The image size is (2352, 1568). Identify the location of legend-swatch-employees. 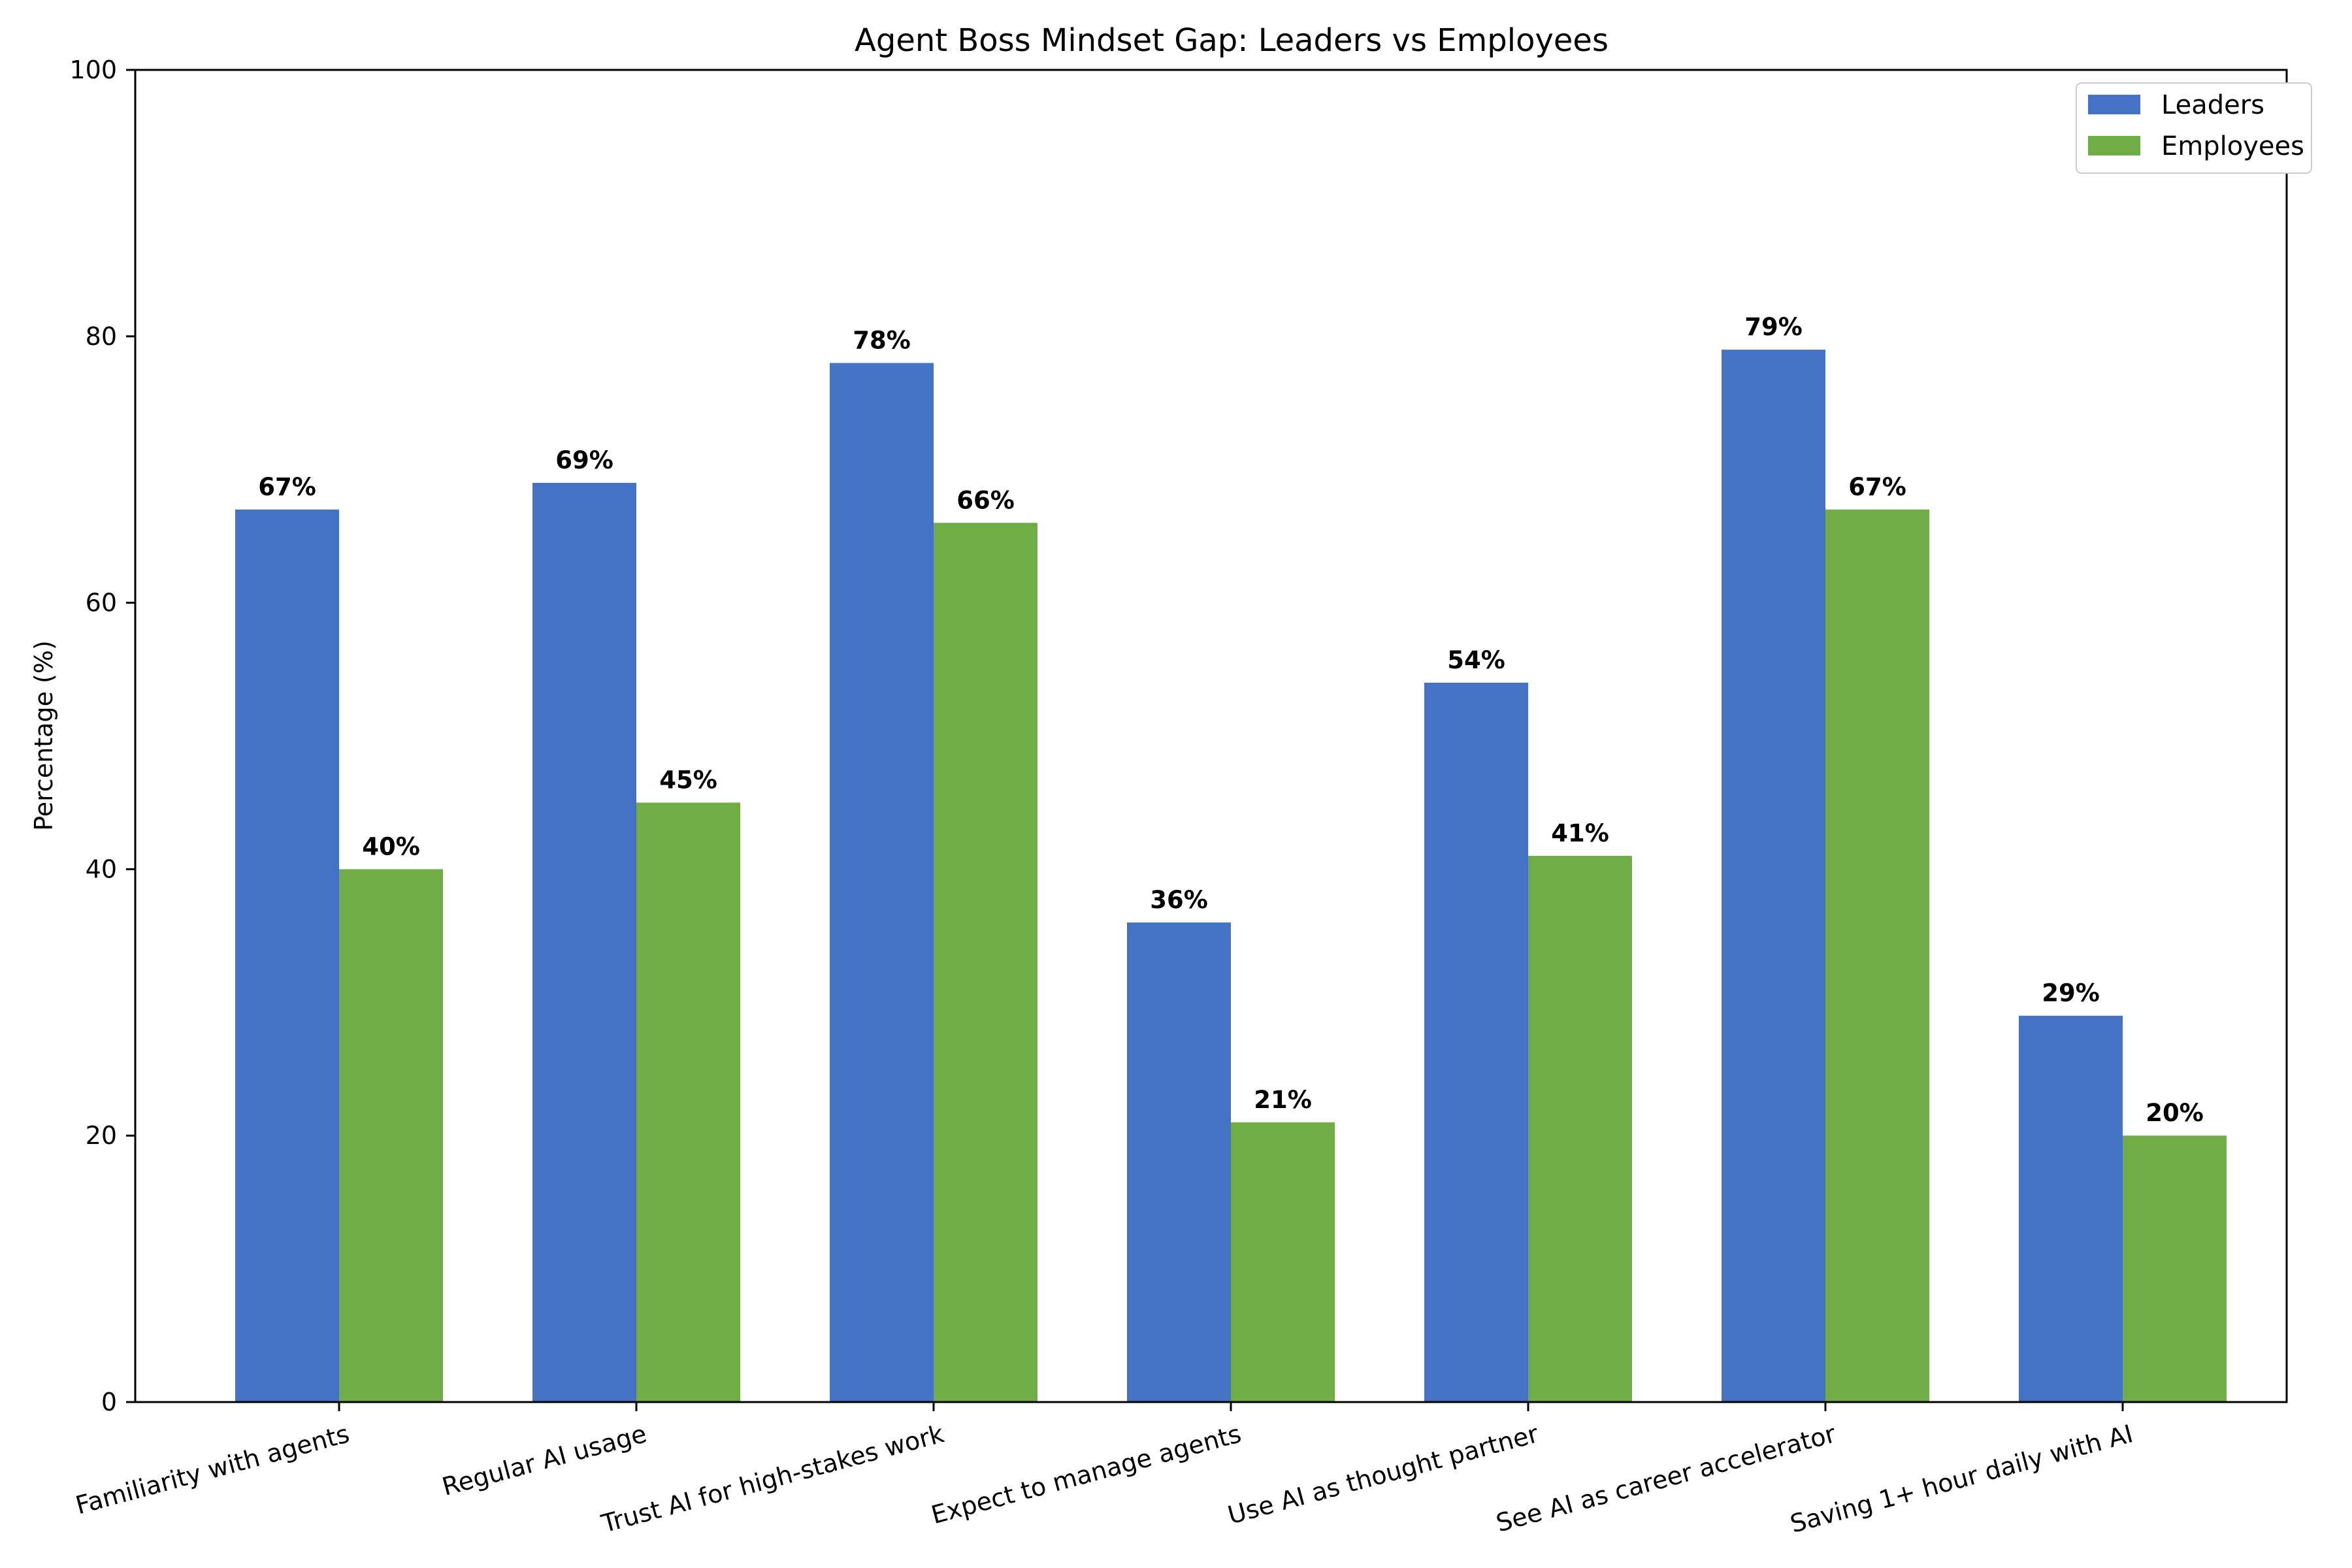
(2114, 145).